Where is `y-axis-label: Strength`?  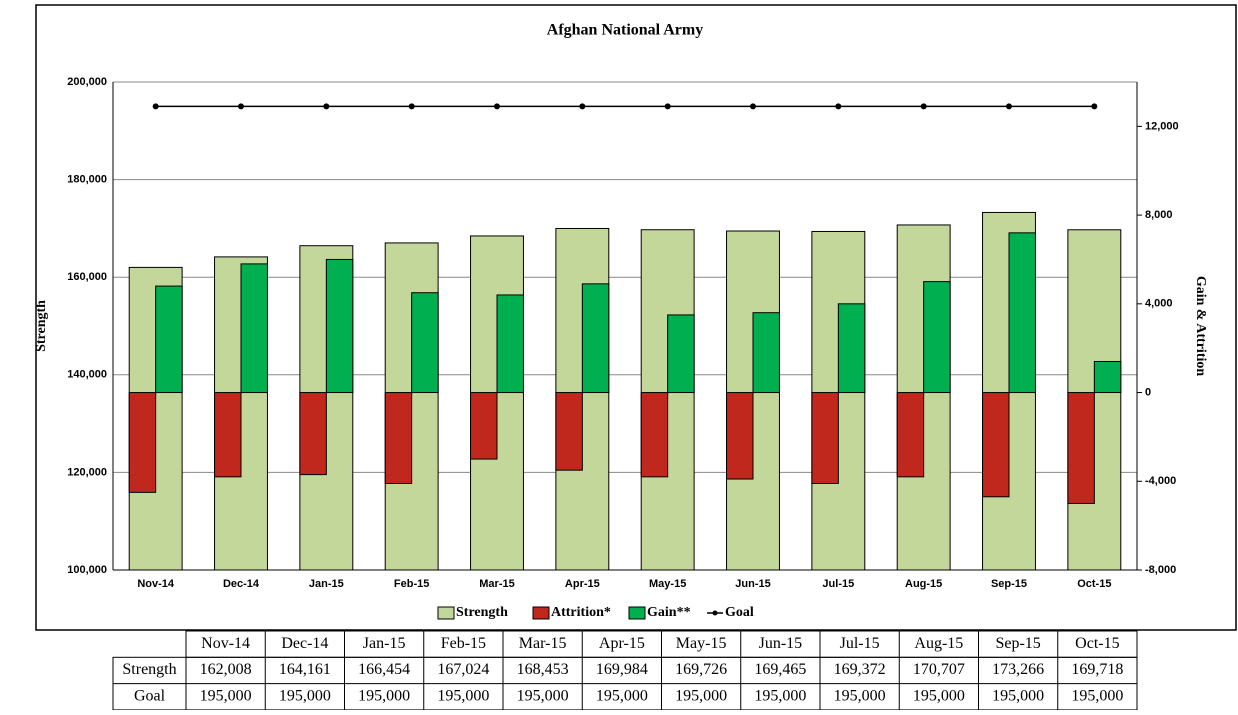
y-axis-label: Strength is located at coordinates (41, 326).